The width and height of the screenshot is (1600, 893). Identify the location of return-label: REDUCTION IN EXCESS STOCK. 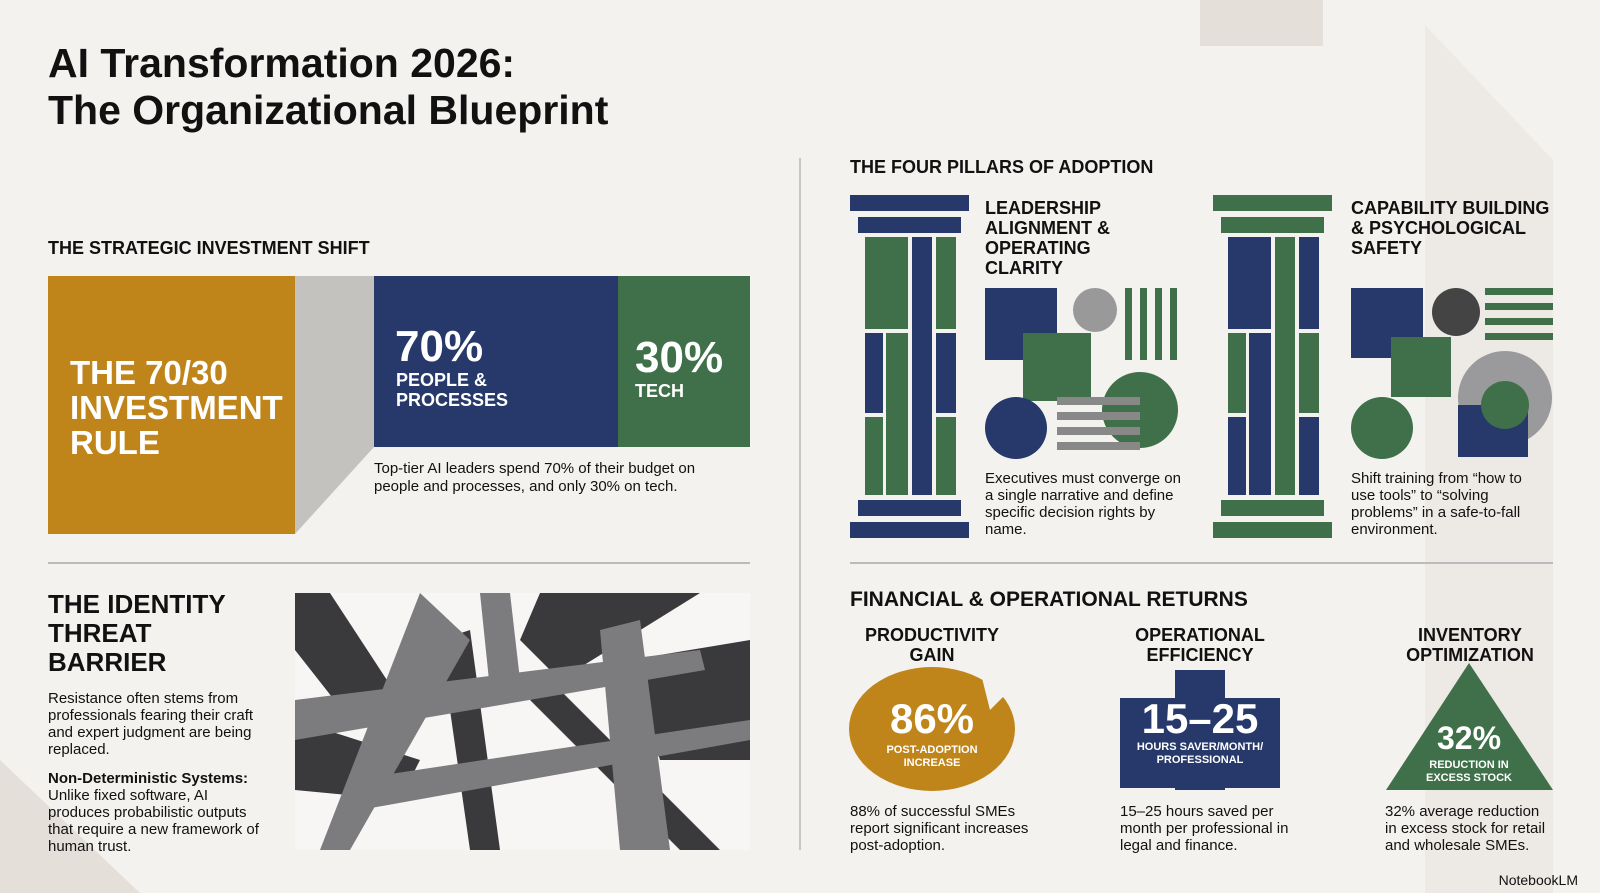
(1469, 771).